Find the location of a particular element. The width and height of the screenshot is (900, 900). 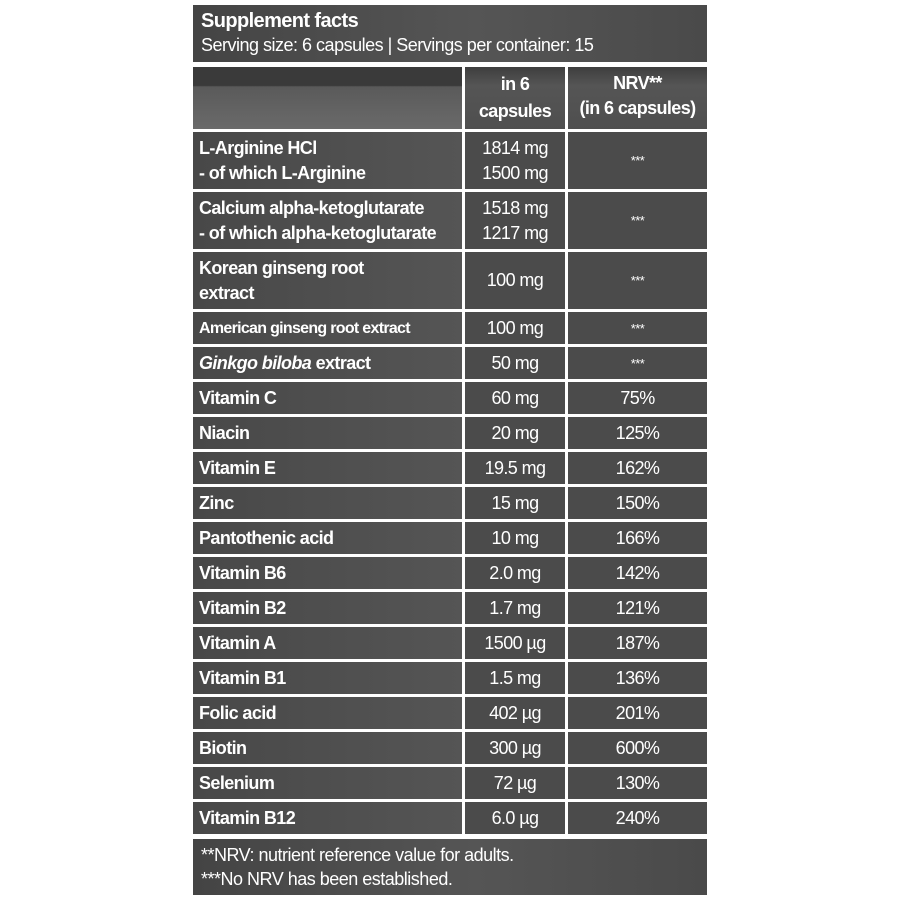

amount-cell: 6.0 µg is located at coordinates (515, 818).